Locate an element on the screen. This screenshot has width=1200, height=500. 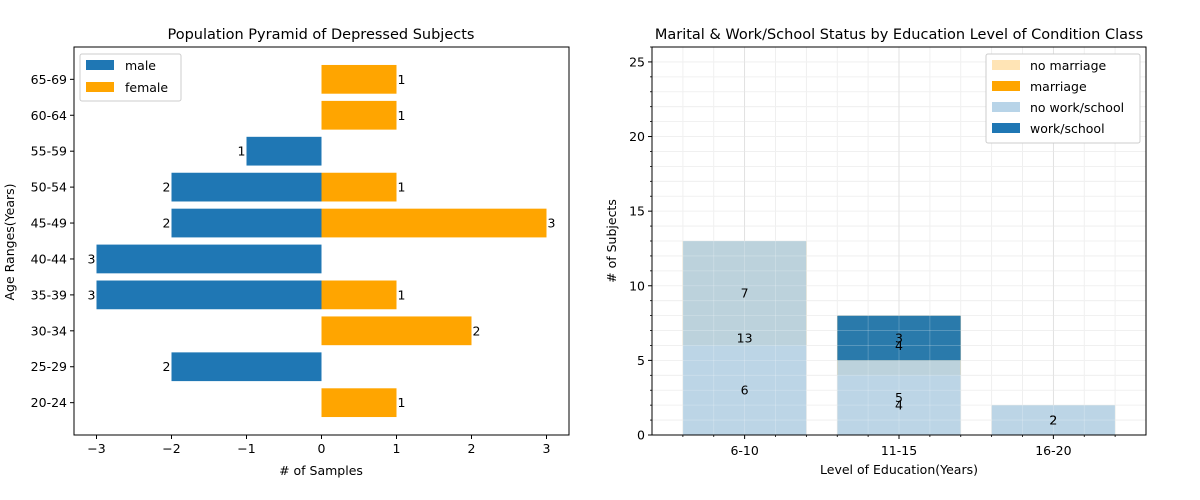
legend-label-female: female is located at coordinates (146, 87).